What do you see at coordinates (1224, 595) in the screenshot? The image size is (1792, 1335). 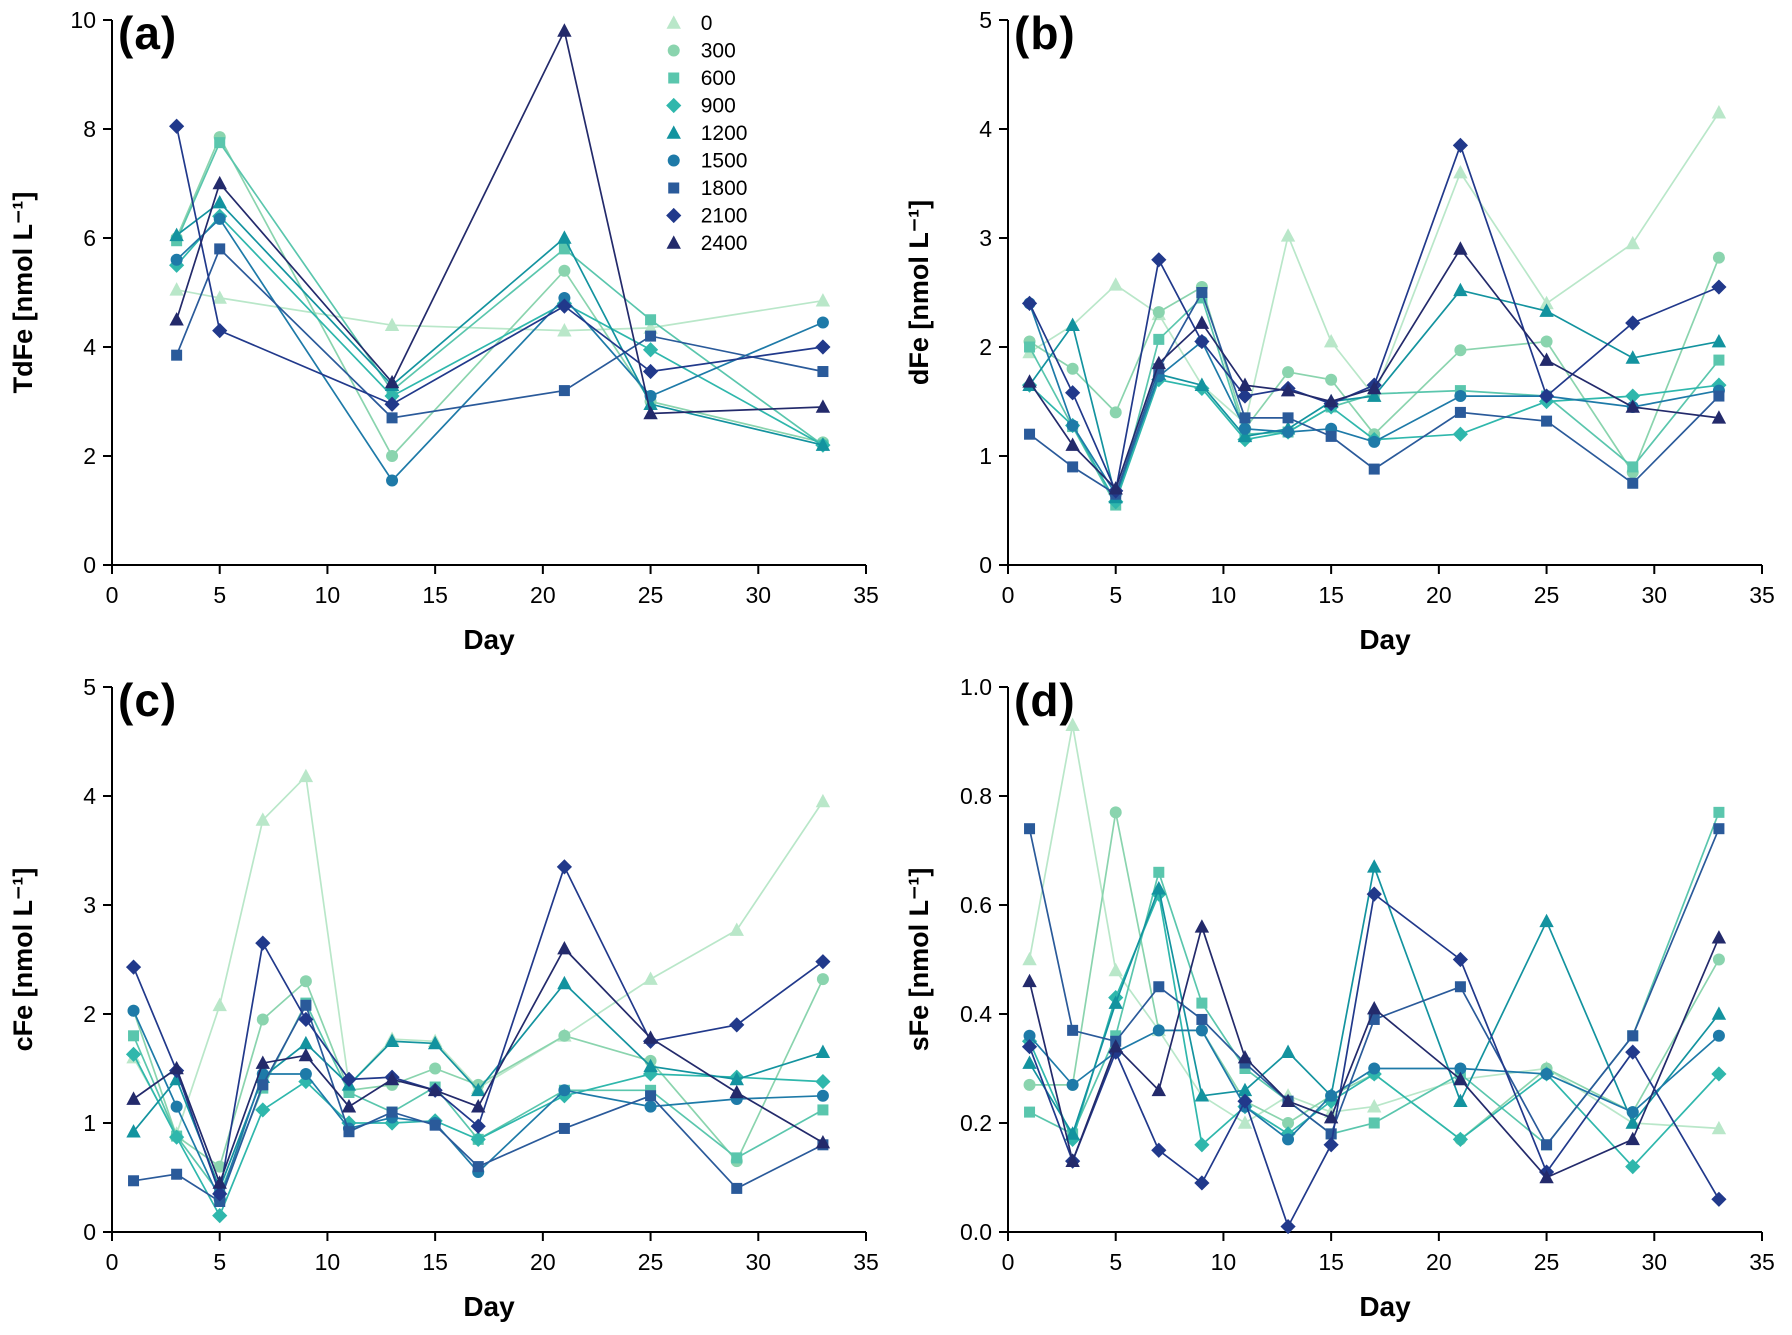 I see `x-tick-label: 10` at bounding box center [1224, 595].